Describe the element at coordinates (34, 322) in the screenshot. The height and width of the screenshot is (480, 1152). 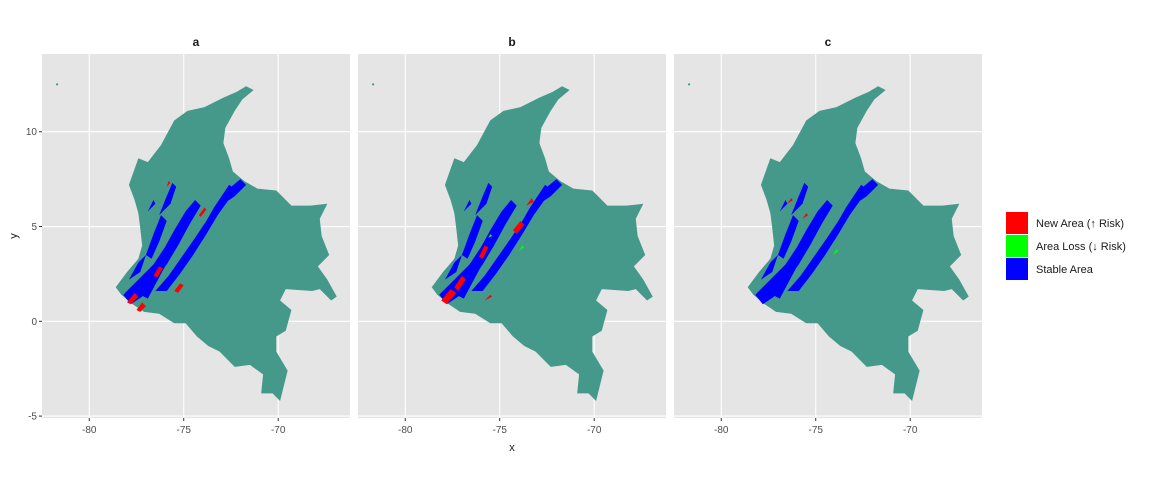
I see `y-tick-label: 0` at that location.